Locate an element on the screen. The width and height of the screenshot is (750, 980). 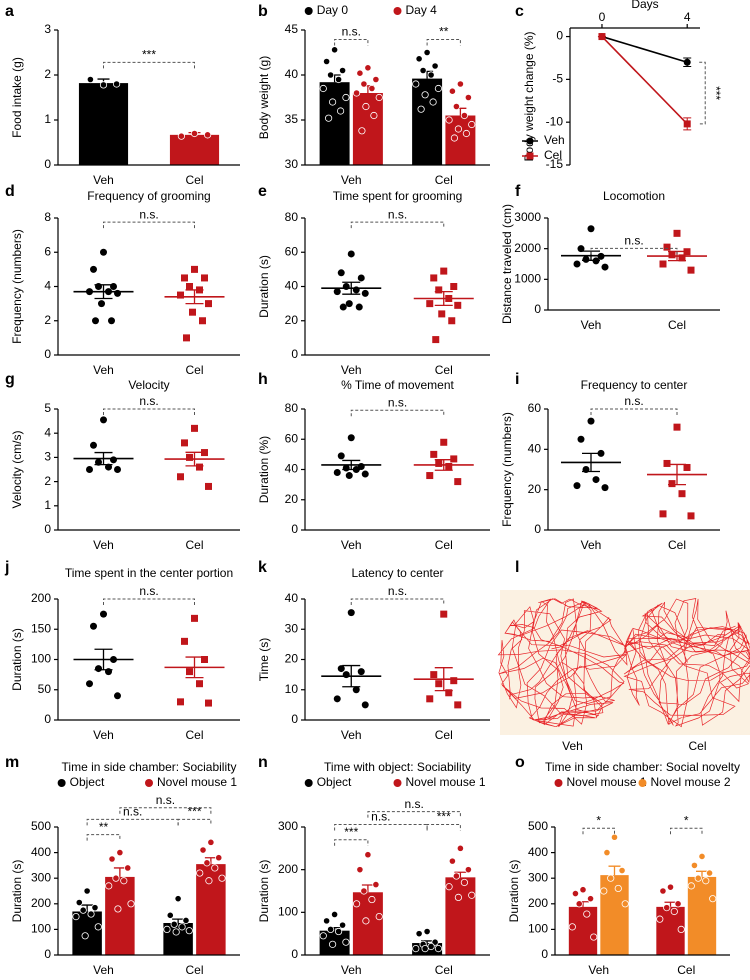
y-tick-label: -15 is located at coordinates (555, 164).